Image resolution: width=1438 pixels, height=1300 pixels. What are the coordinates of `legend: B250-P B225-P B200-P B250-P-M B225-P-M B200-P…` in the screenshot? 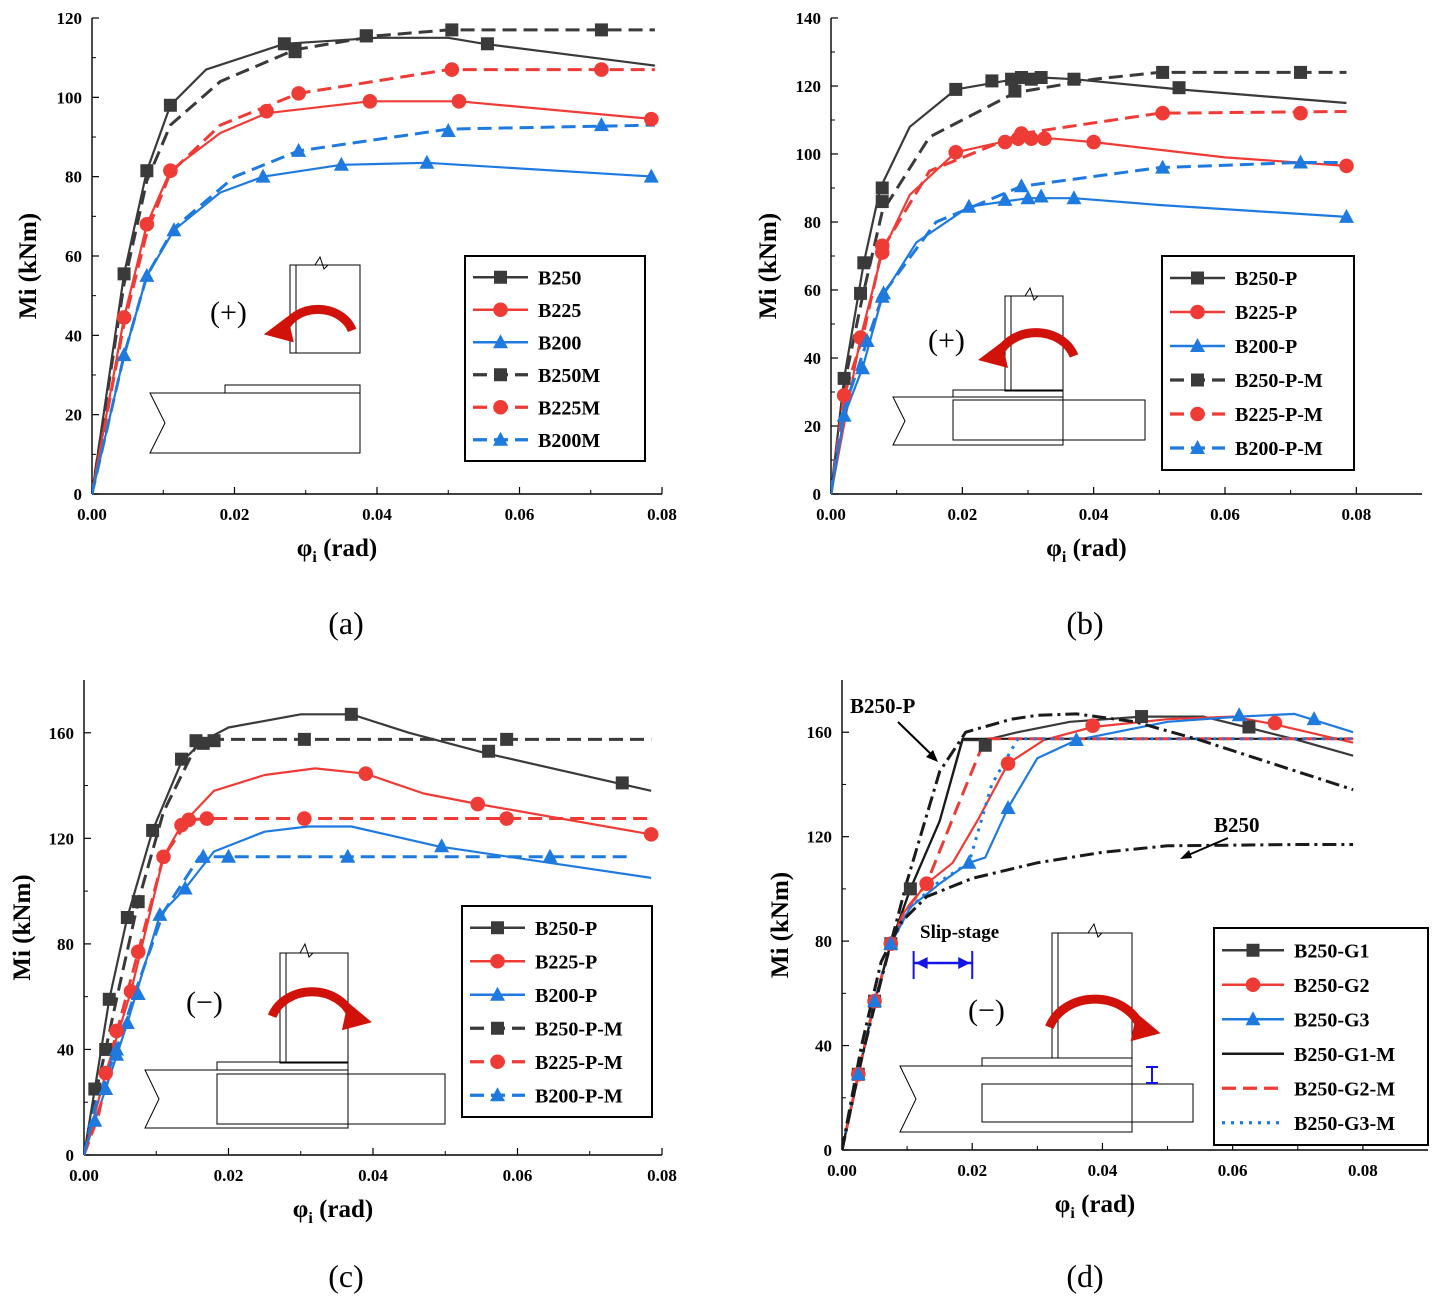 It's located at (557, 1011).